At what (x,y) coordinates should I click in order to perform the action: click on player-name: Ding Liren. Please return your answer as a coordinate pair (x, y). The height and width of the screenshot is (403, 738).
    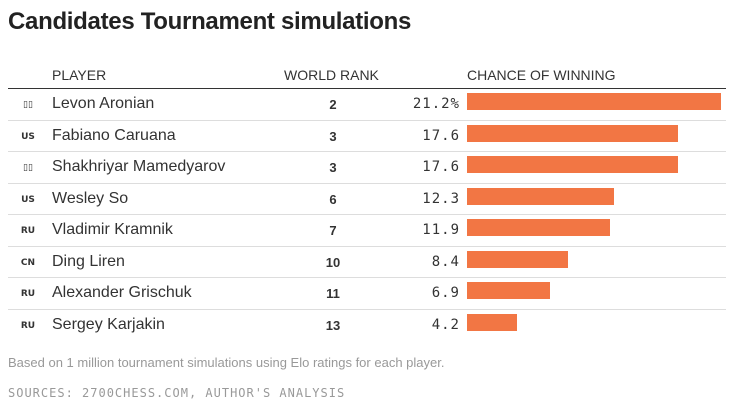
    Looking at the image, I should click on (88, 261).